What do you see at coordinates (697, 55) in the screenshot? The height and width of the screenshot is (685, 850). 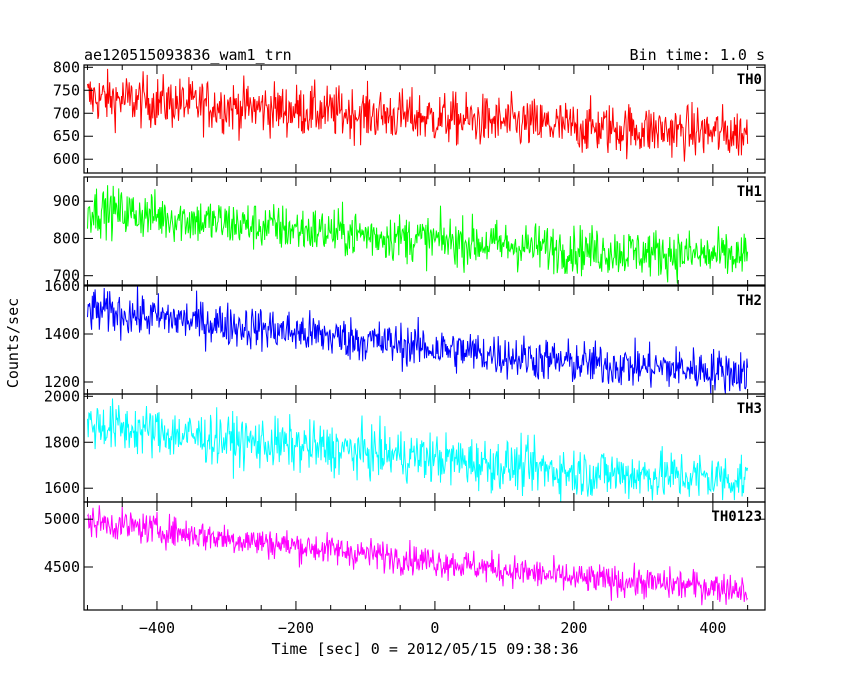 I see `bin-time-label: Bin time: 1.0 s` at bounding box center [697, 55].